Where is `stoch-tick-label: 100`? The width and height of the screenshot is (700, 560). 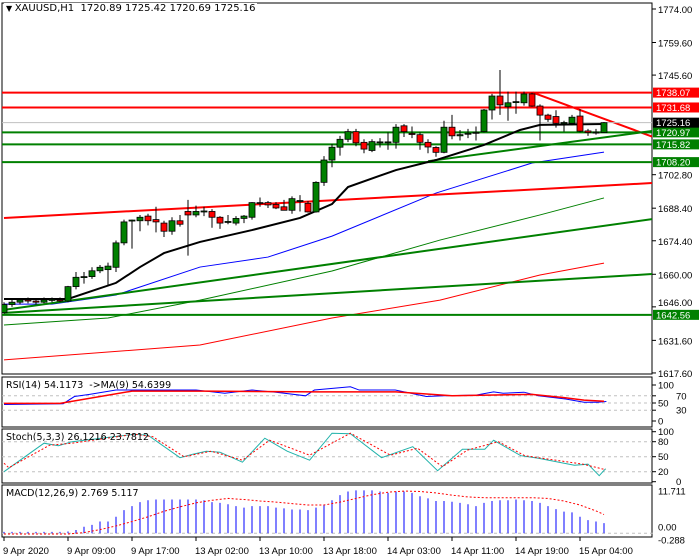
stoch-tick-label: 100 is located at coordinates (666, 432).